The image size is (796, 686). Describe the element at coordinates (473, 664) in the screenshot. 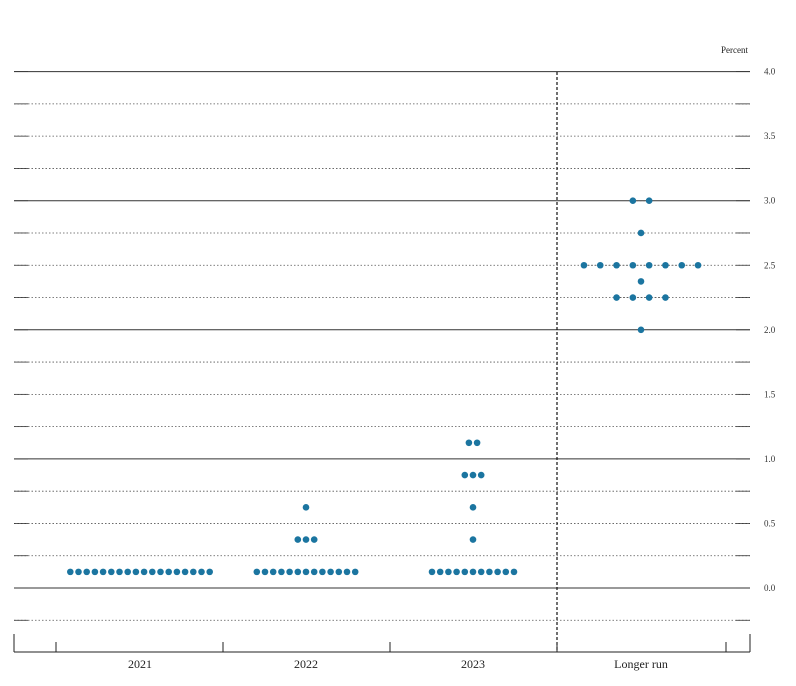

I see `x-tick-label: 2023` at that location.